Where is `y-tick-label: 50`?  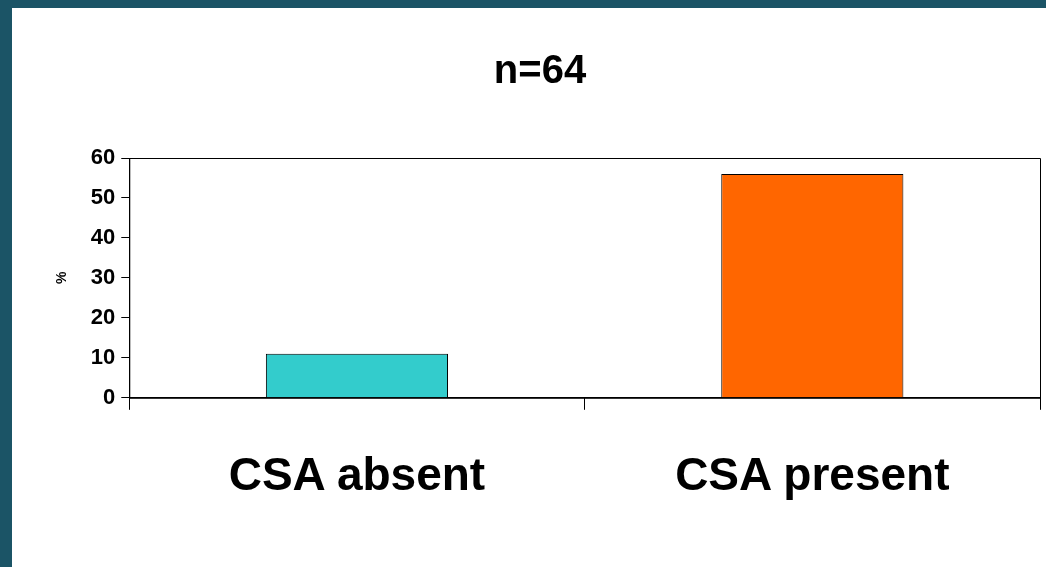 y-tick-label: 50 is located at coordinates (103, 197).